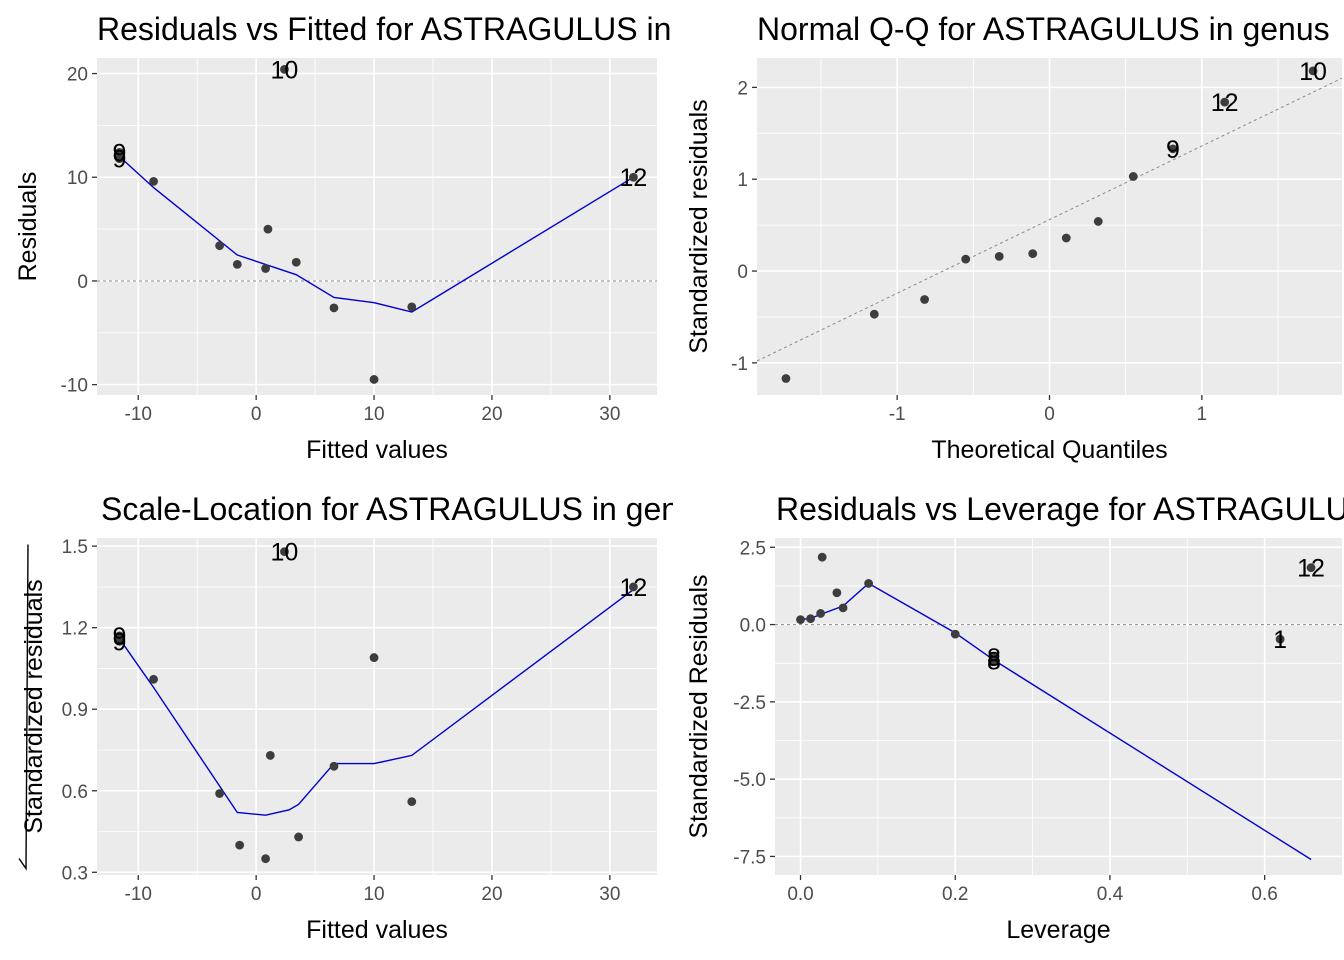 This screenshot has height=960, width=1344. I want to click on x-tick-label: 0, so click(256, 894).